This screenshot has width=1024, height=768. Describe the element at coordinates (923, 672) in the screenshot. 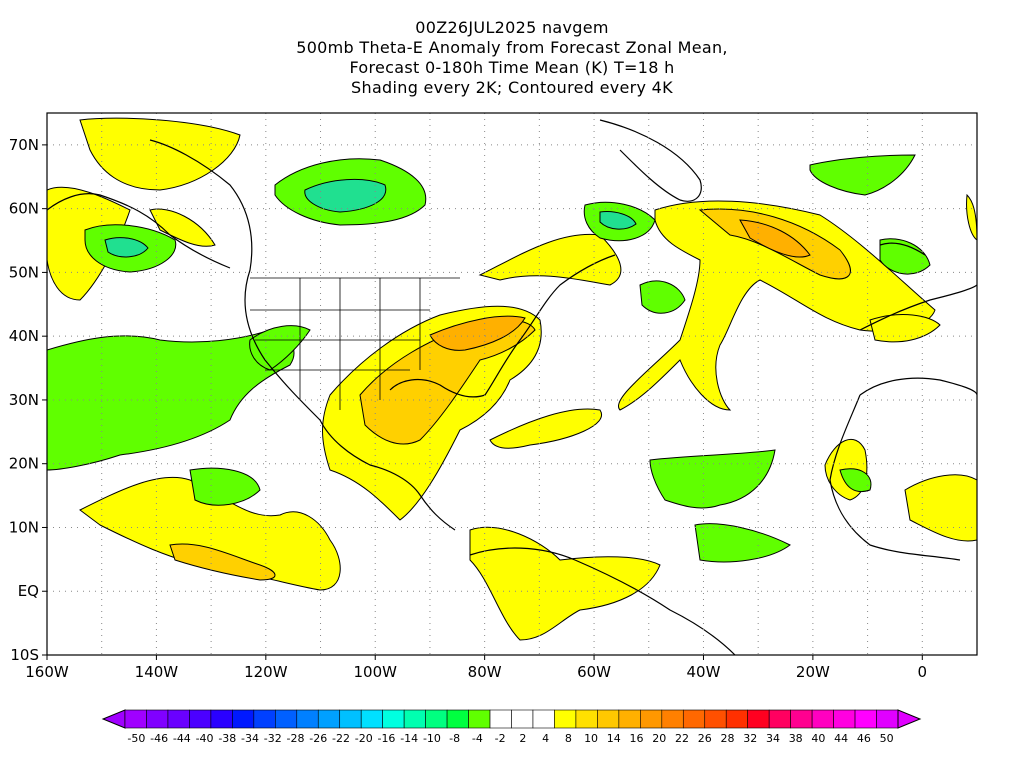

I see `x-tick-label: 0` at that location.